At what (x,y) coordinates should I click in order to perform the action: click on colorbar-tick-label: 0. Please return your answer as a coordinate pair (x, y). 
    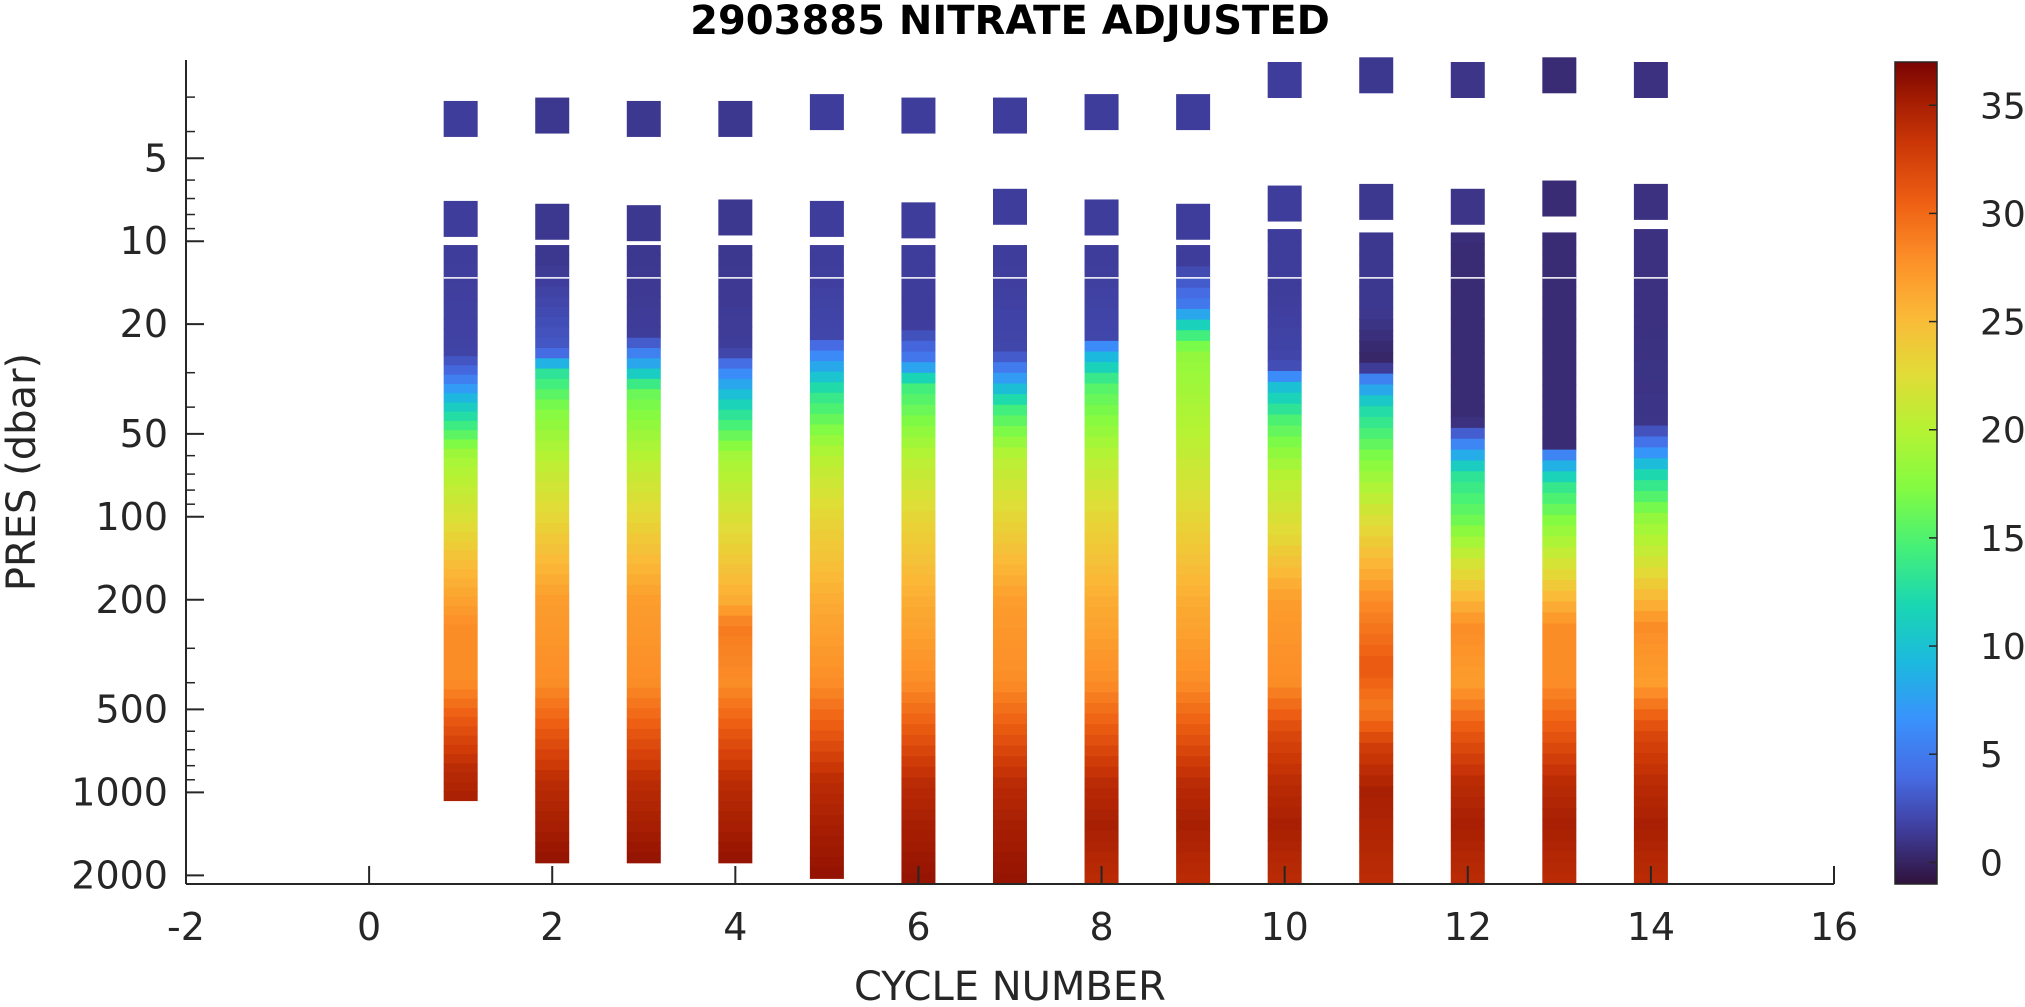
    Looking at the image, I should click on (1991, 863).